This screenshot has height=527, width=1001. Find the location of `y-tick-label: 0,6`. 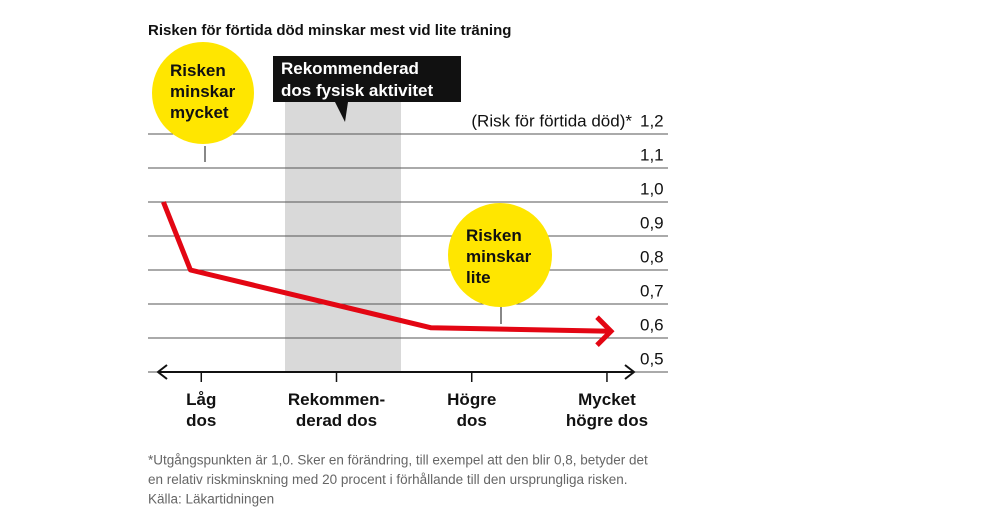

y-tick-label: 0,6 is located at coordinates (652, 324).